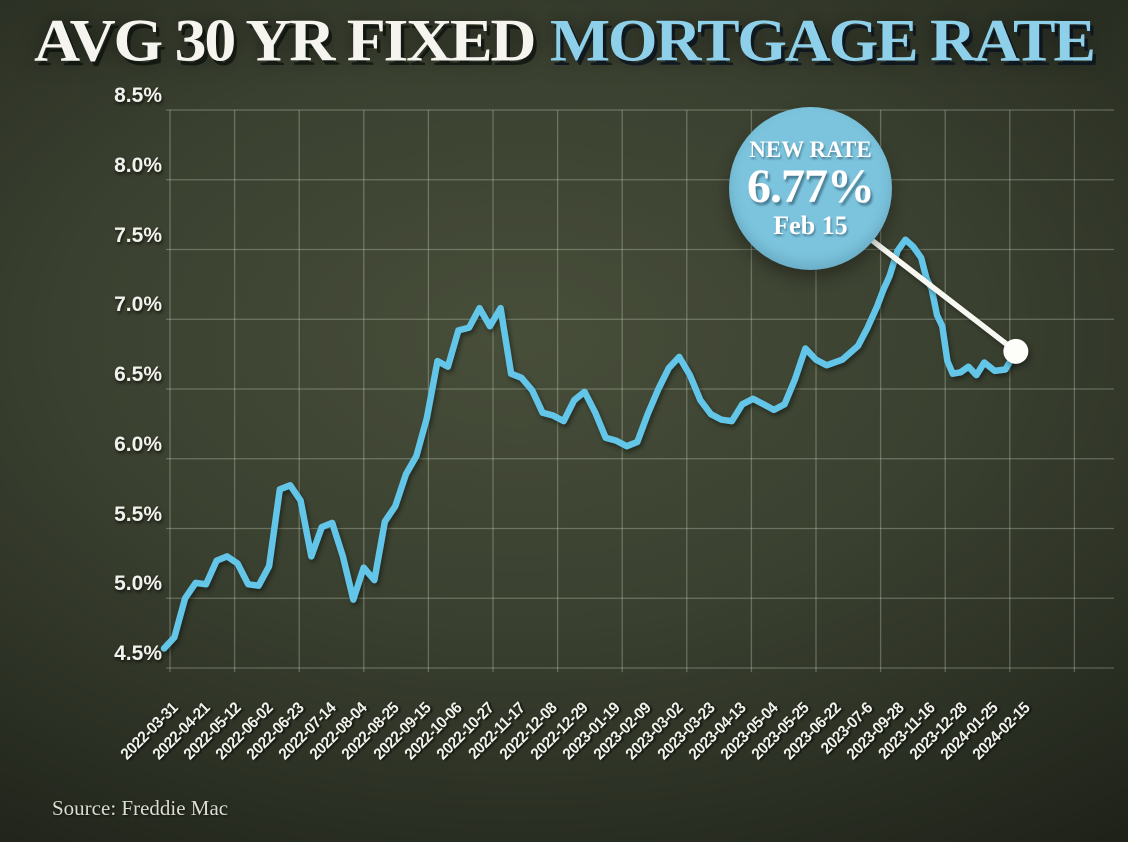 Image resolution: width=1128 pixels, height=842 pixels. I want to click on callout-bubble: NEW RATE 6.77% Feb 15, so click(810, 188).